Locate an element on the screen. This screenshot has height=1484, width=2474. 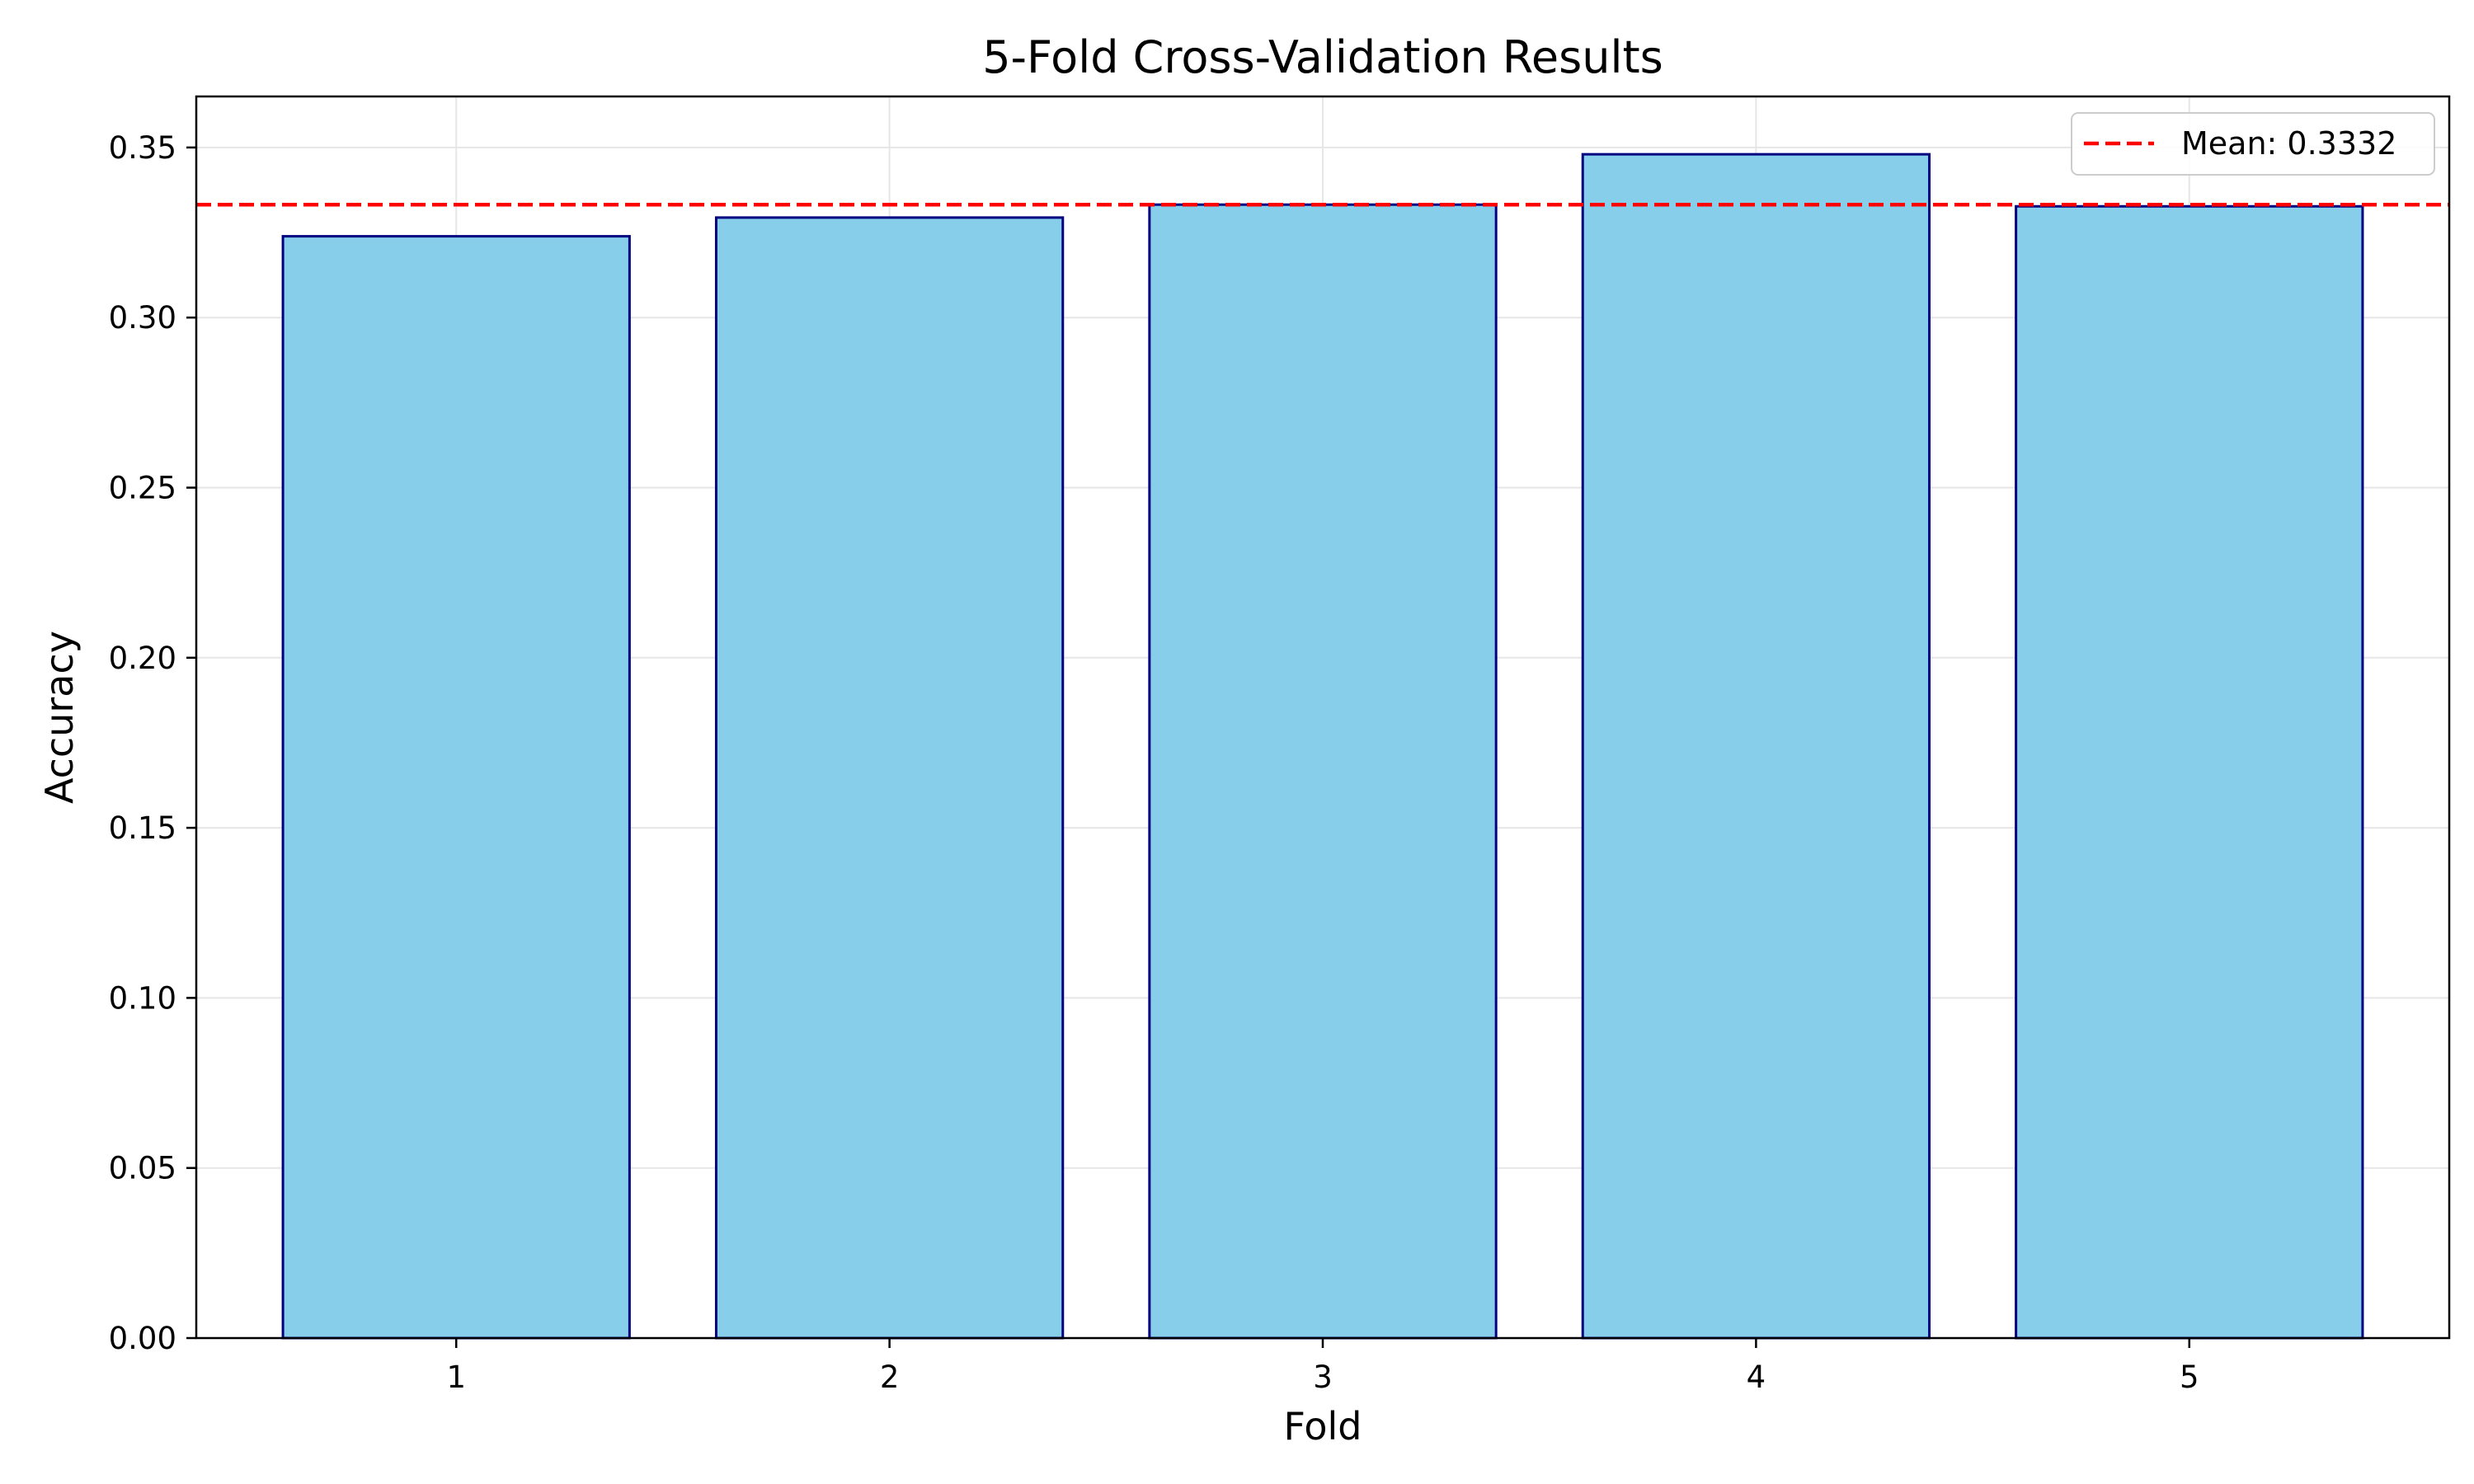
legend-mean-label: Mean: 0.3332 is located at coordinates (2288, 143).